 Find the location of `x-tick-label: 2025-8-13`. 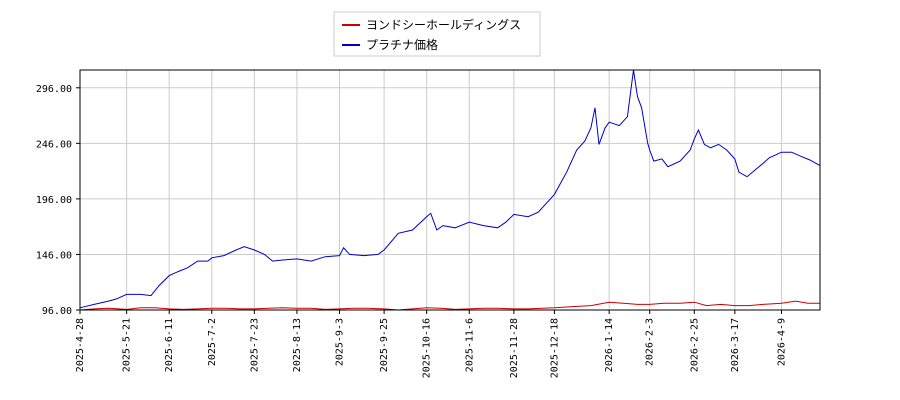

x-tick-label: 2025-8-13 is located at coordinates (297, 345).